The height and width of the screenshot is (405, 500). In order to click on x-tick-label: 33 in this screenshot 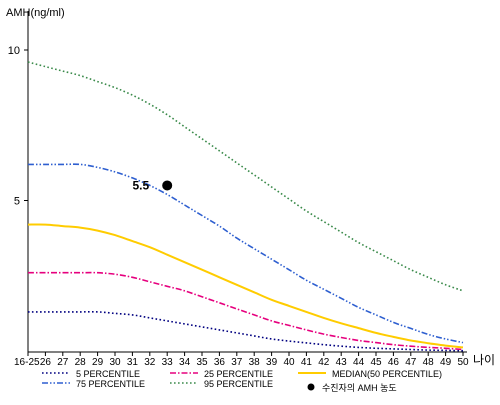, I will do `click(168, 362)`.